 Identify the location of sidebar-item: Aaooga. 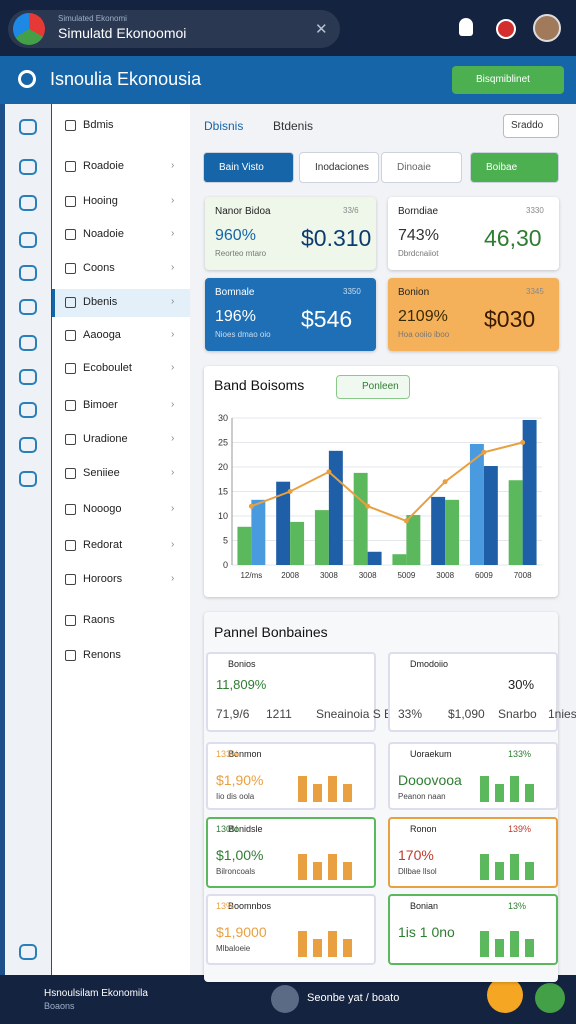
(102, 335).